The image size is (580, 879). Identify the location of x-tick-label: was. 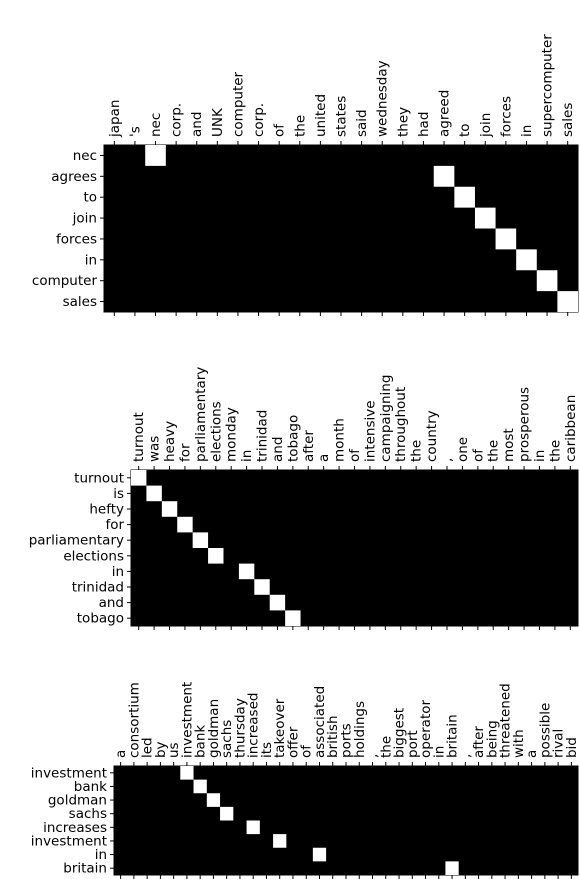
(155, 449).